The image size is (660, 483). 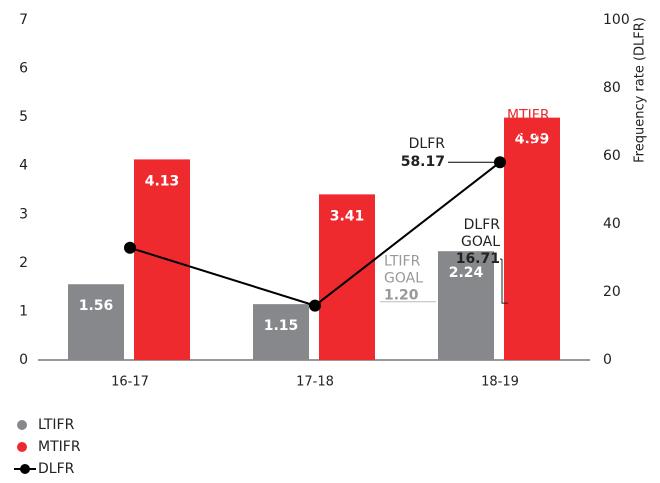 What do you see at coordinates (640, 90) in the screenshot?
I see `y2-axis-title: Frequency rate (DLFR)` at bounding box center [640, 90].